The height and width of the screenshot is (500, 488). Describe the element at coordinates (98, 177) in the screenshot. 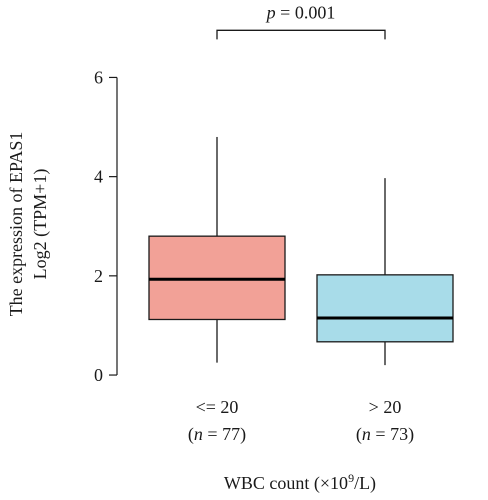

I see `y-tick-label-4: 4` at that location.